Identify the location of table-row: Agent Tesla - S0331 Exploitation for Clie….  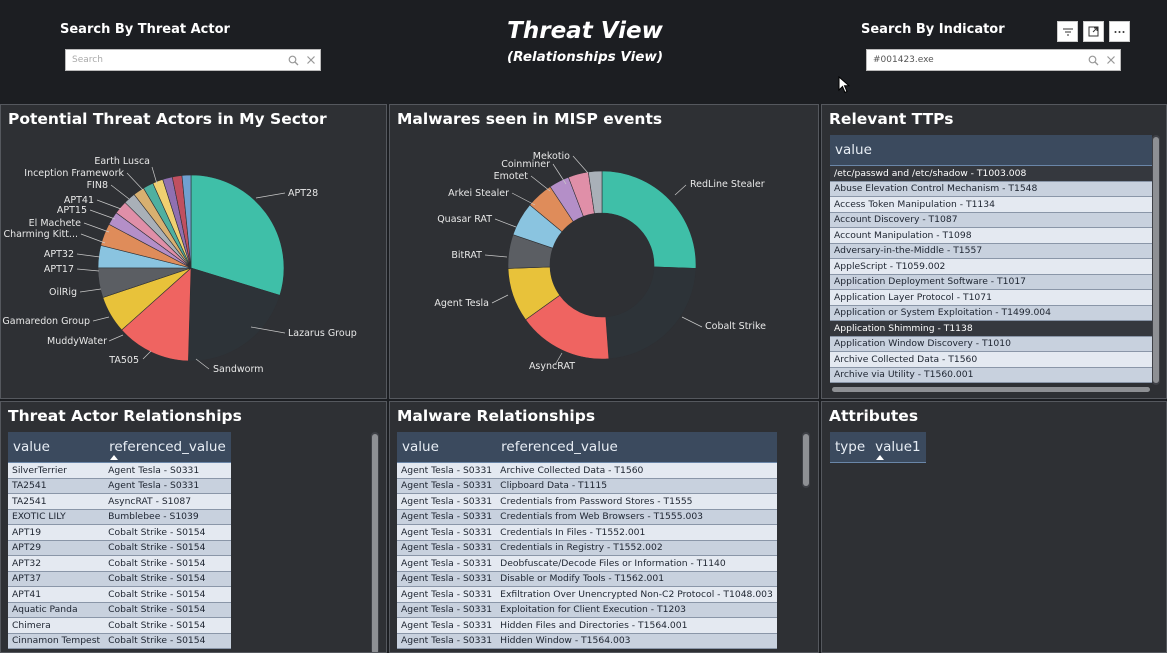
(587, 610).